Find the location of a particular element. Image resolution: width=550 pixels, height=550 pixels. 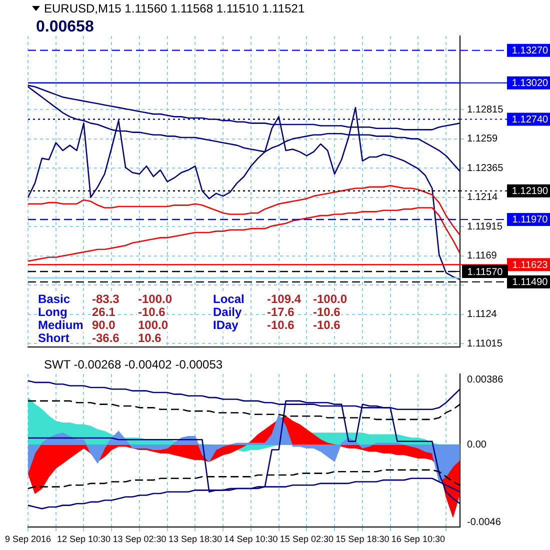

y-tick-label: -0.0046 is located at coordinates (484, 522).